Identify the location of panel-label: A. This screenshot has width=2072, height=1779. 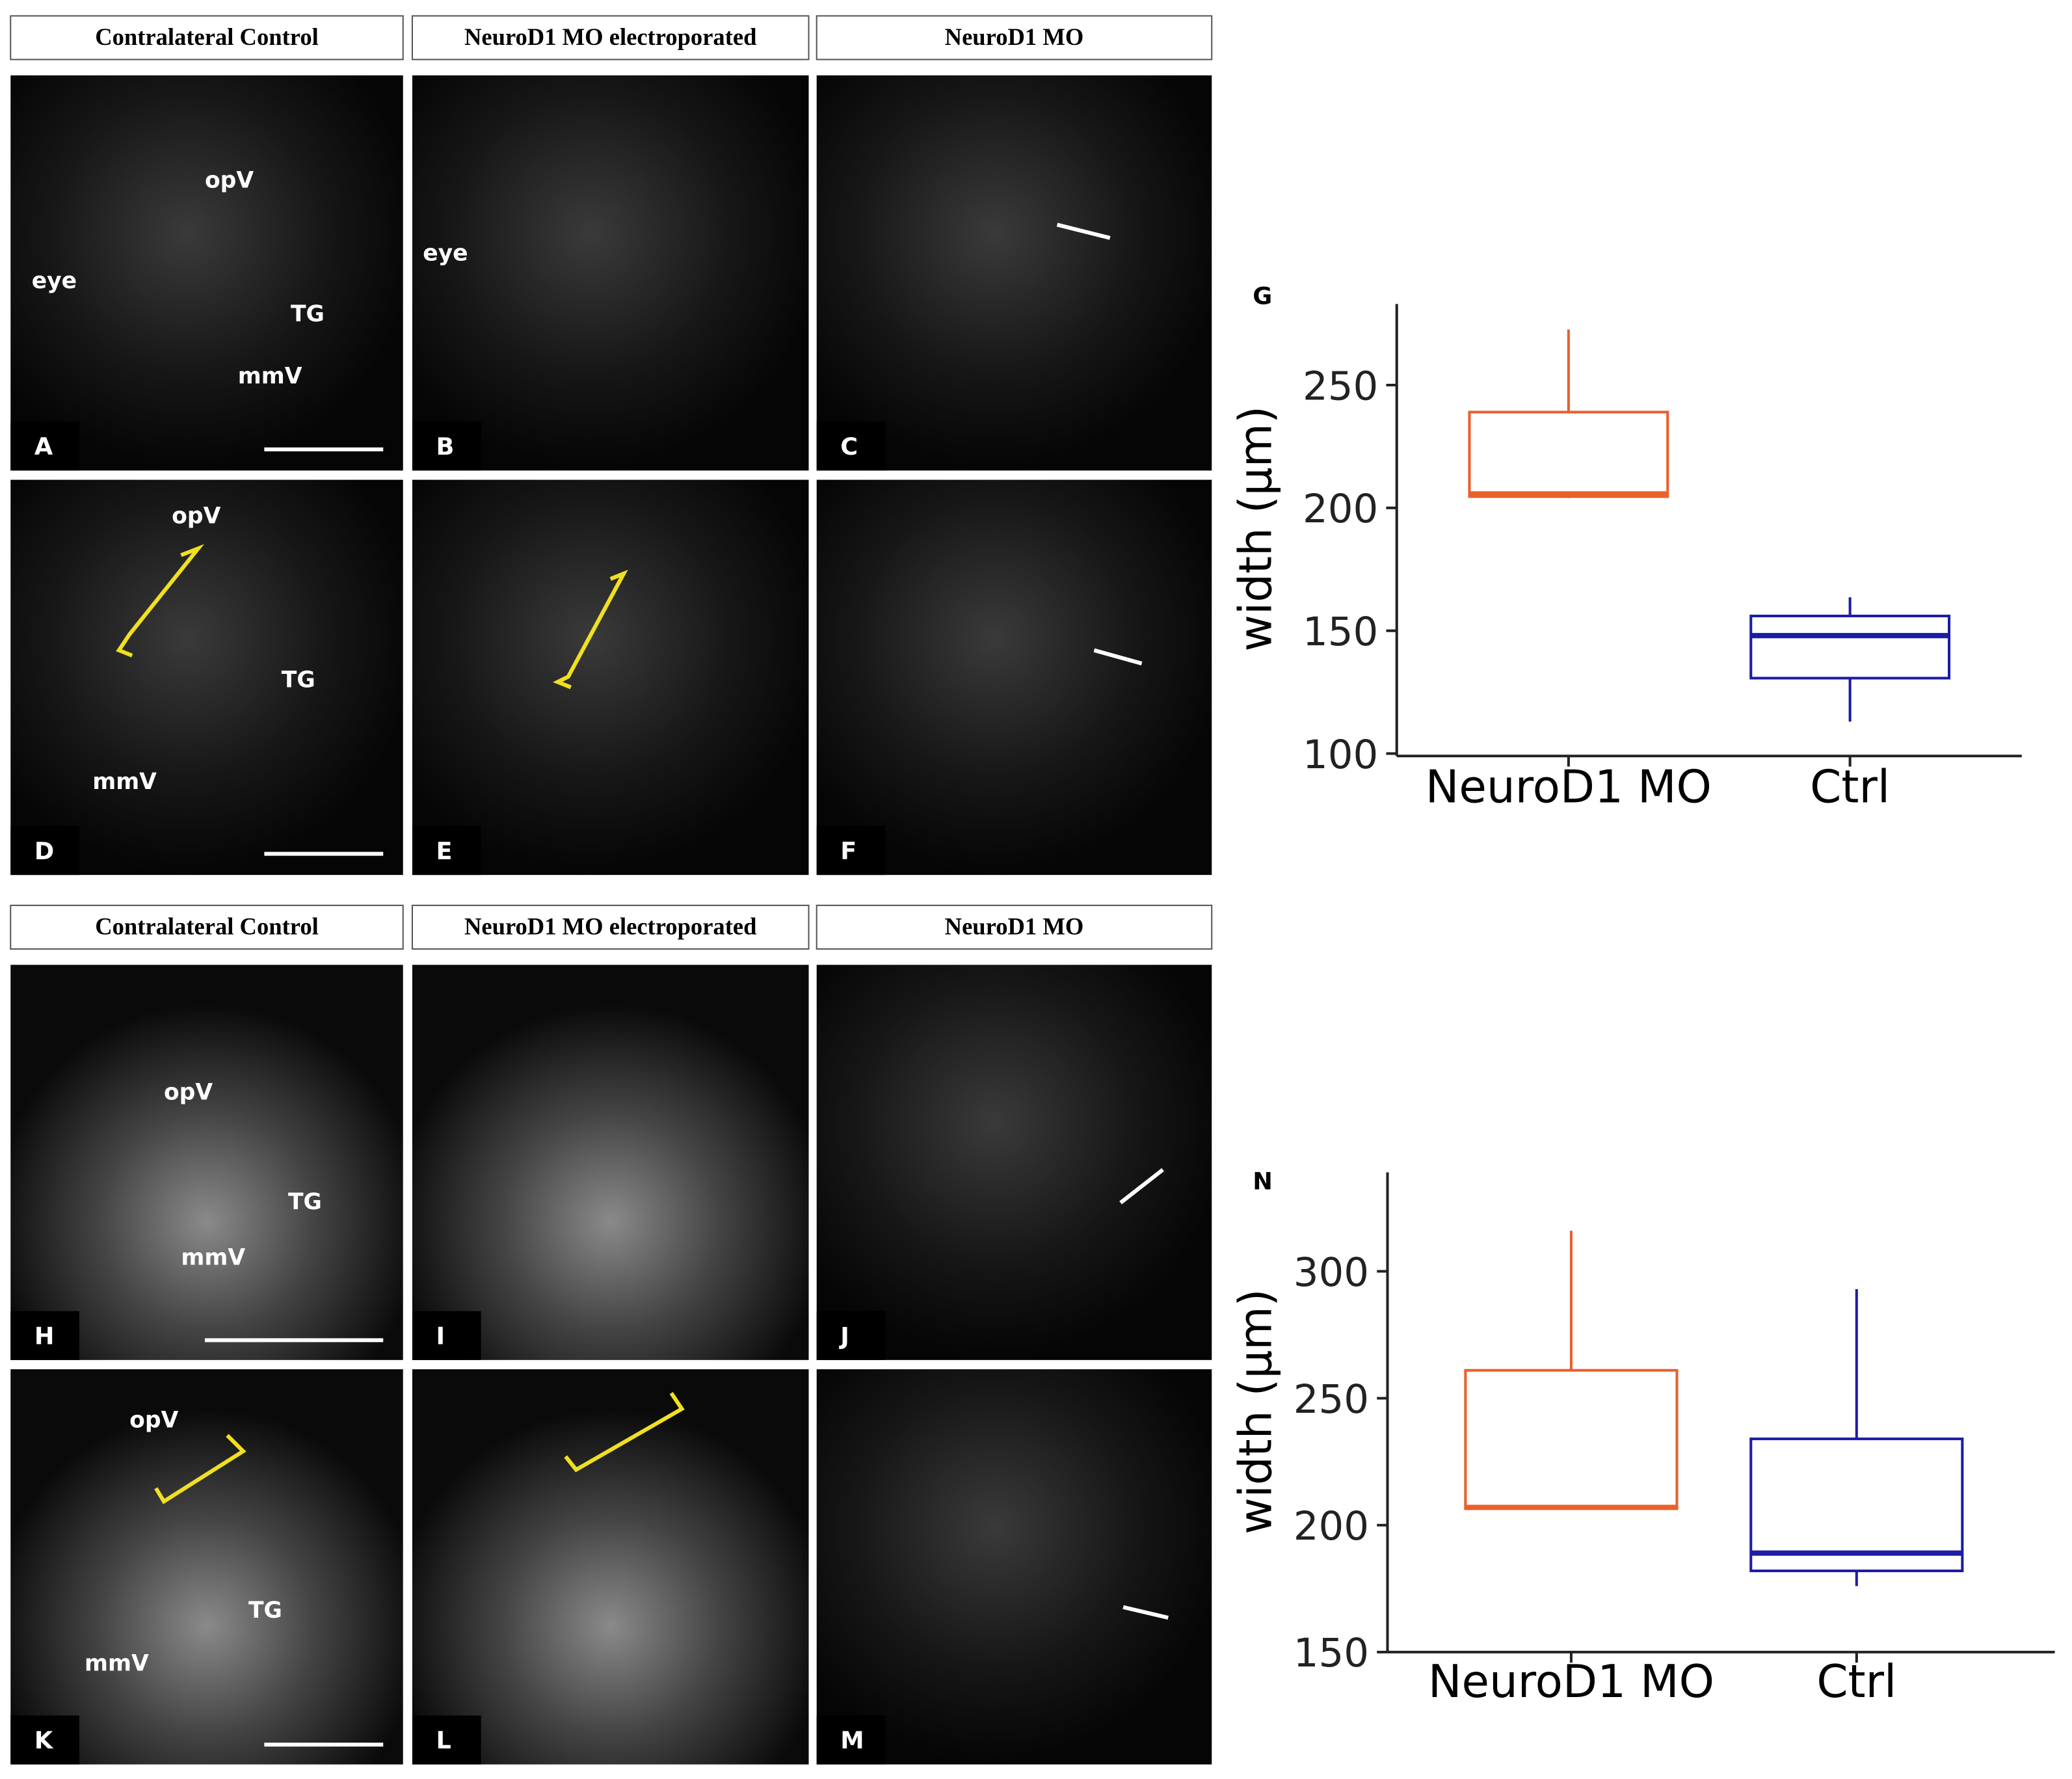
(43, 447).